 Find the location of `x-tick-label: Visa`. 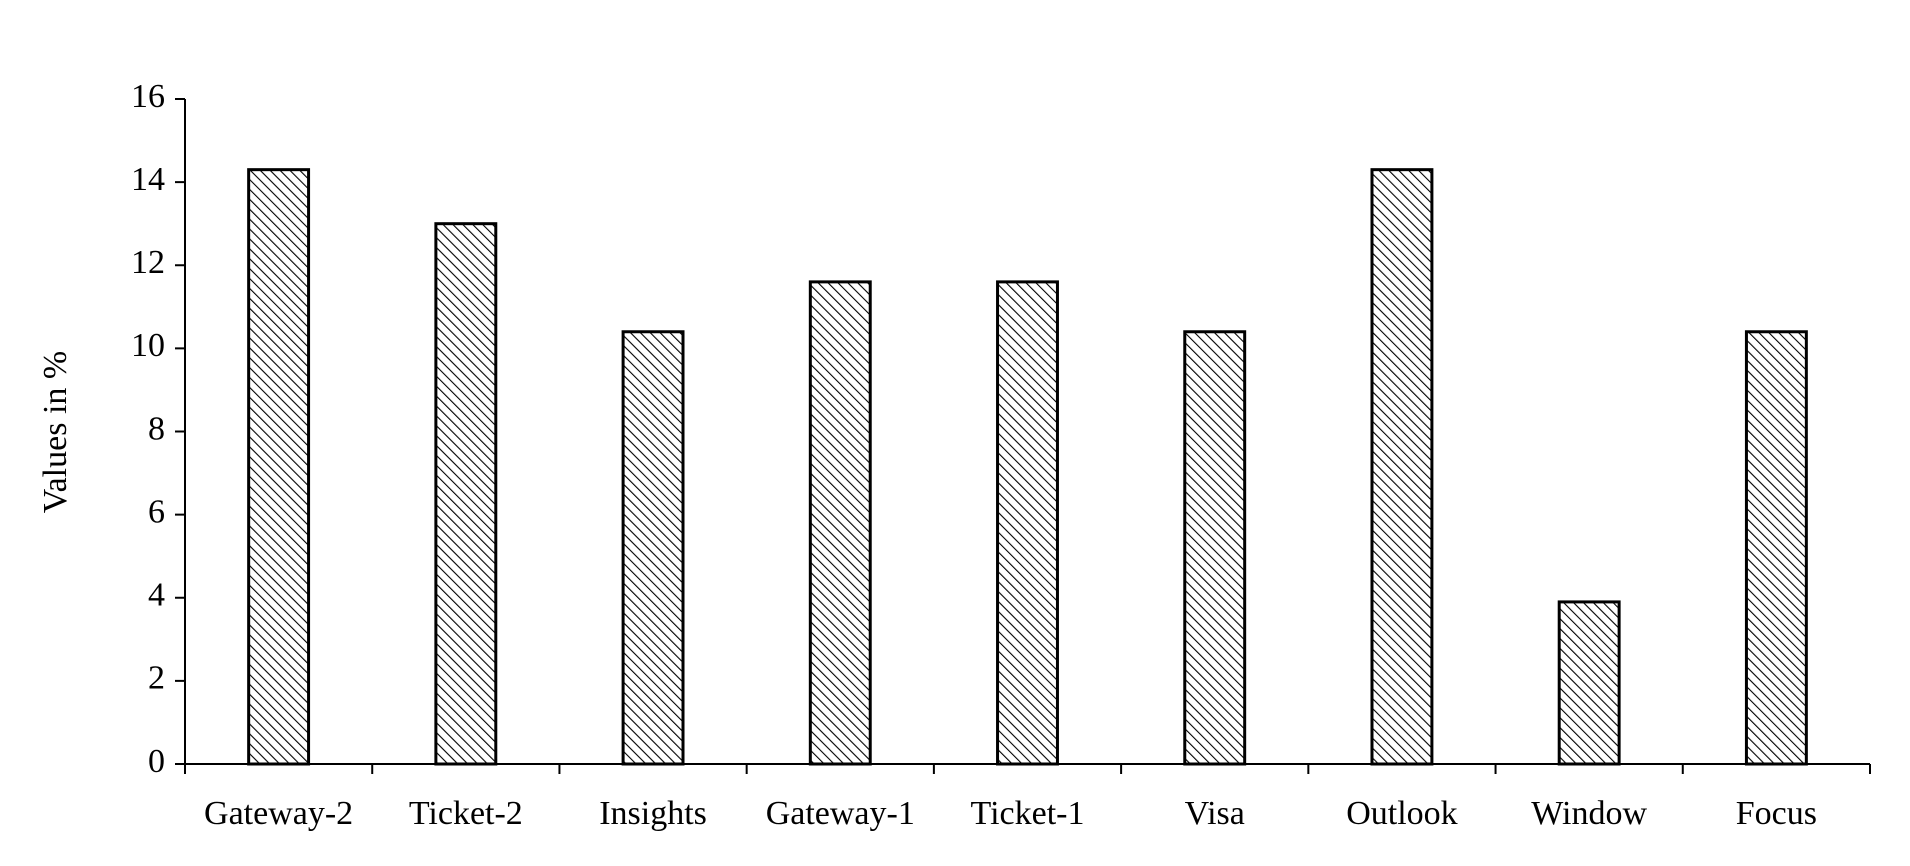

x-tick-label: Visa is located at coordinates (1215, 813).